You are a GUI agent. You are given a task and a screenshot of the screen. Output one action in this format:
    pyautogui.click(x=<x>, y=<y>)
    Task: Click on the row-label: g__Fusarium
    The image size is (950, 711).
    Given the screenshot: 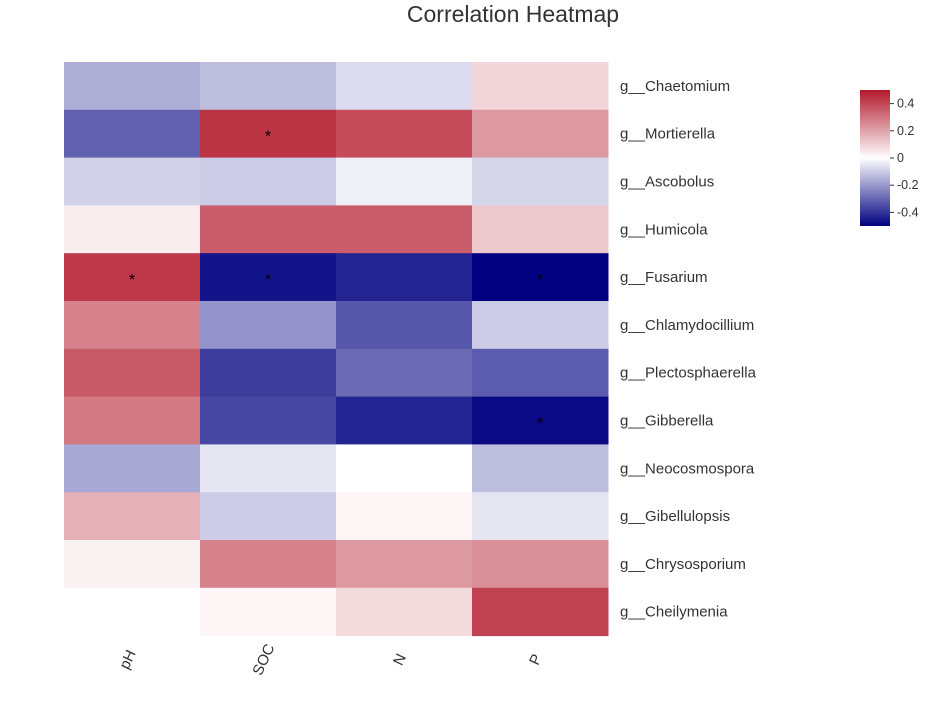 What is the action you would take?
    pyautogui.click(x=664, y=277)
    